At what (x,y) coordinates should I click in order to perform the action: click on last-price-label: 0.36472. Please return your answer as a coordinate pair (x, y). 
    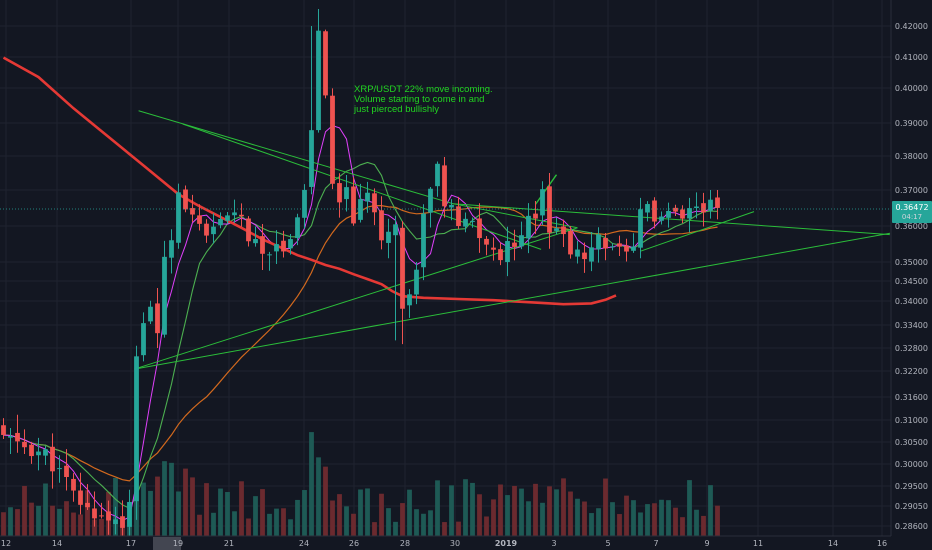
    Looking at the image, I should click on (911, 207).